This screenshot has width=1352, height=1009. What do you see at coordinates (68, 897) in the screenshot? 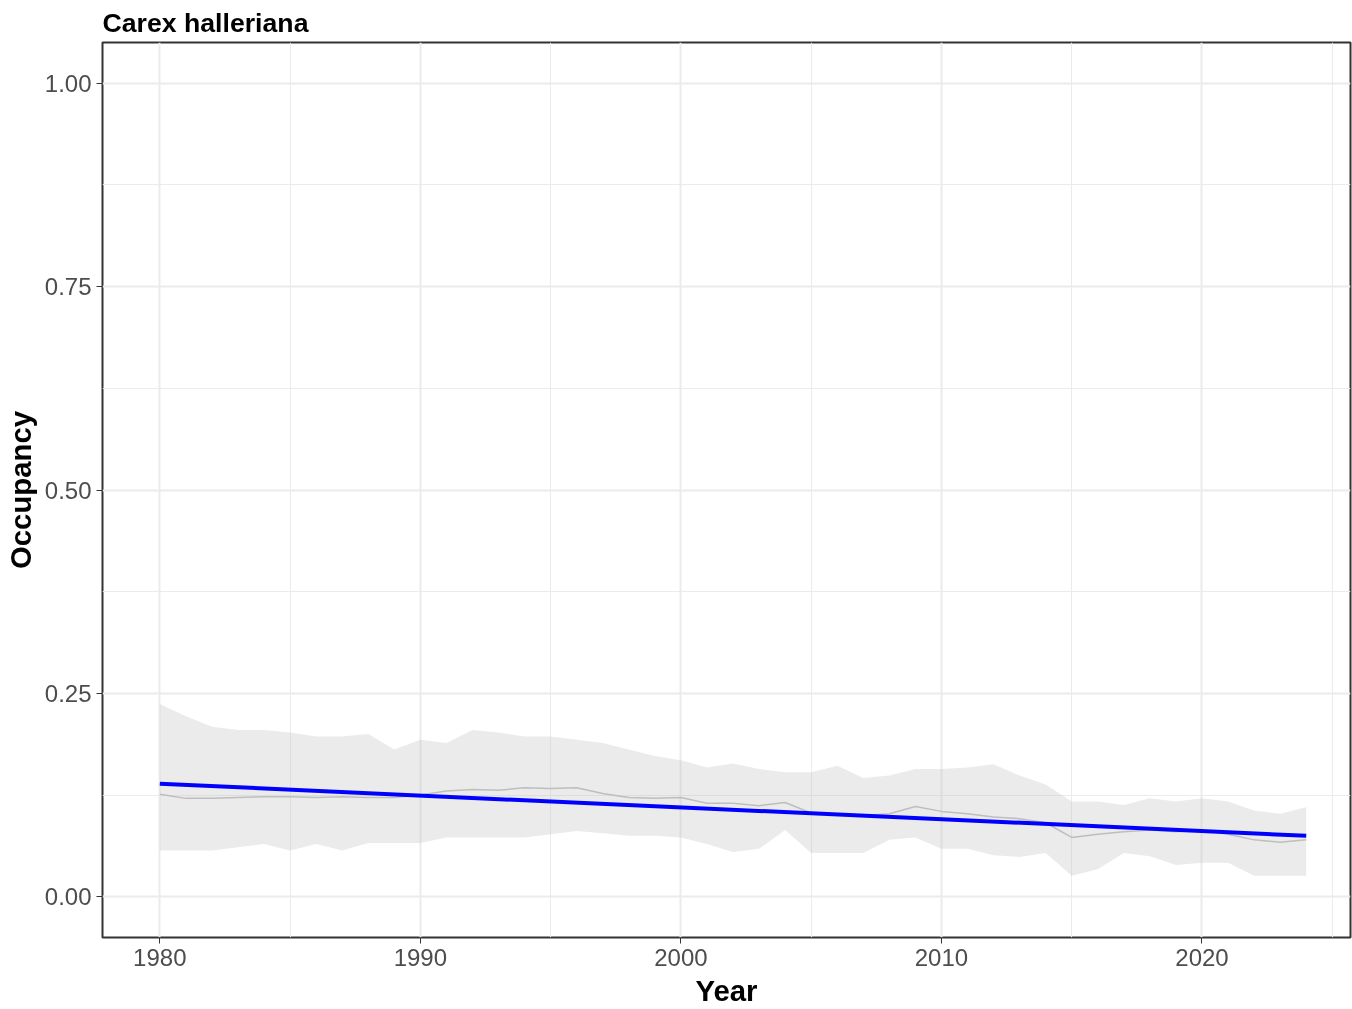
I see `y-tick-label: 0.00` at bounding box center [68, 897].